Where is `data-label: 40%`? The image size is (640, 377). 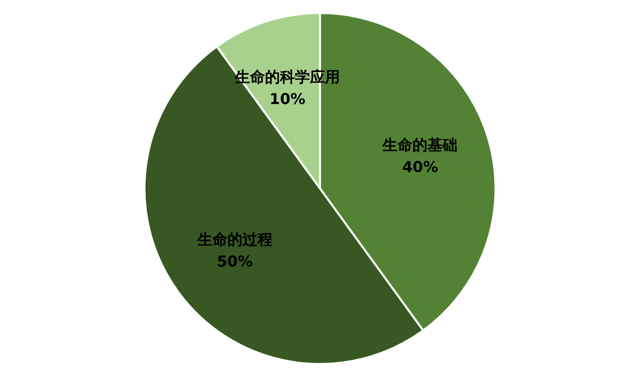 data-label: 40% is located at coordinates (420, 167).